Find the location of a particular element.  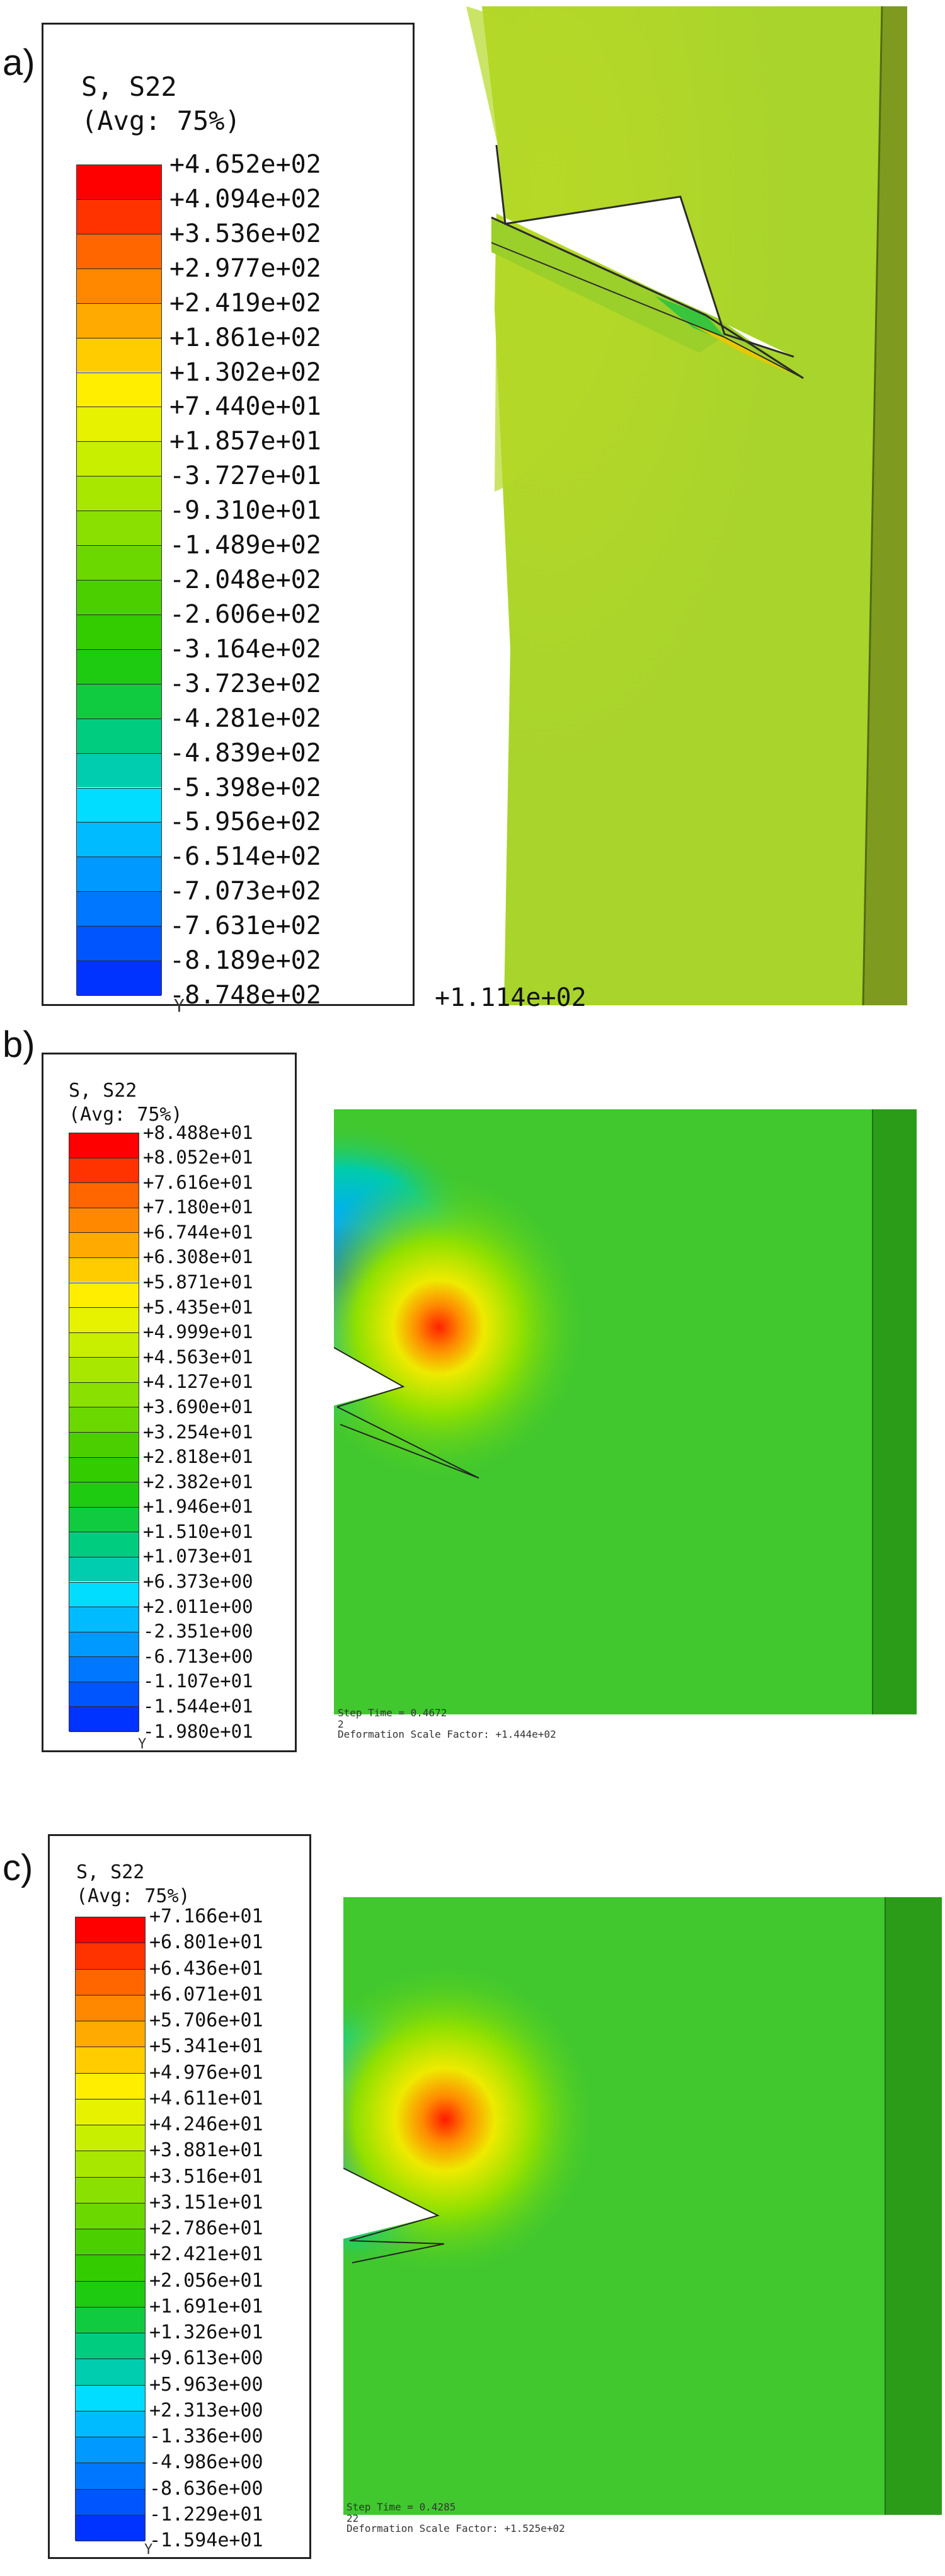

legend-value-label: +2.419e+02 is located at coordinates (245, 303).